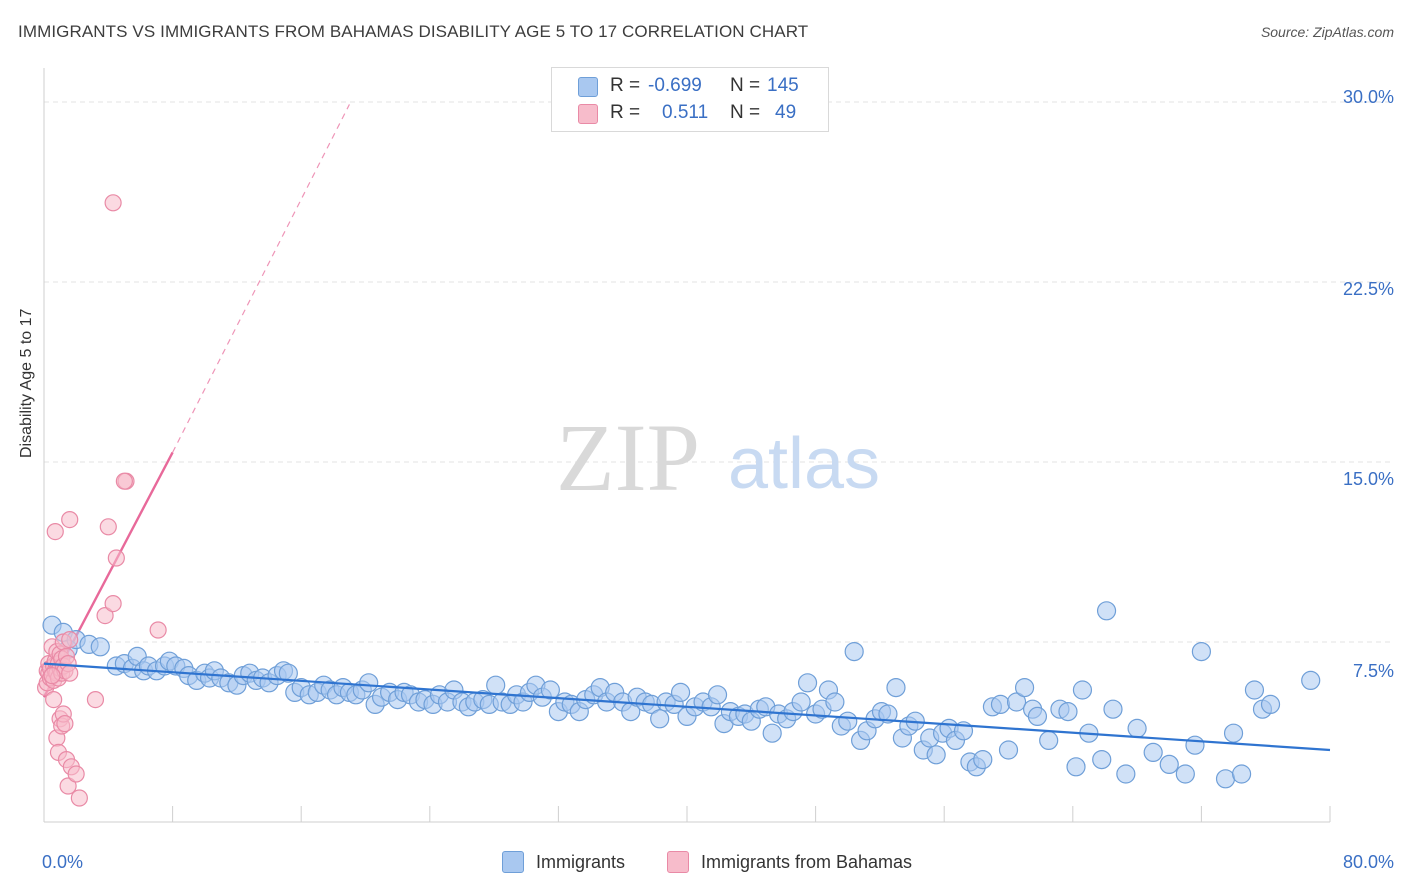 This screenshot has height=892, width=1406. I want to click on legend-swatch-bahamas, so click(588, 114).